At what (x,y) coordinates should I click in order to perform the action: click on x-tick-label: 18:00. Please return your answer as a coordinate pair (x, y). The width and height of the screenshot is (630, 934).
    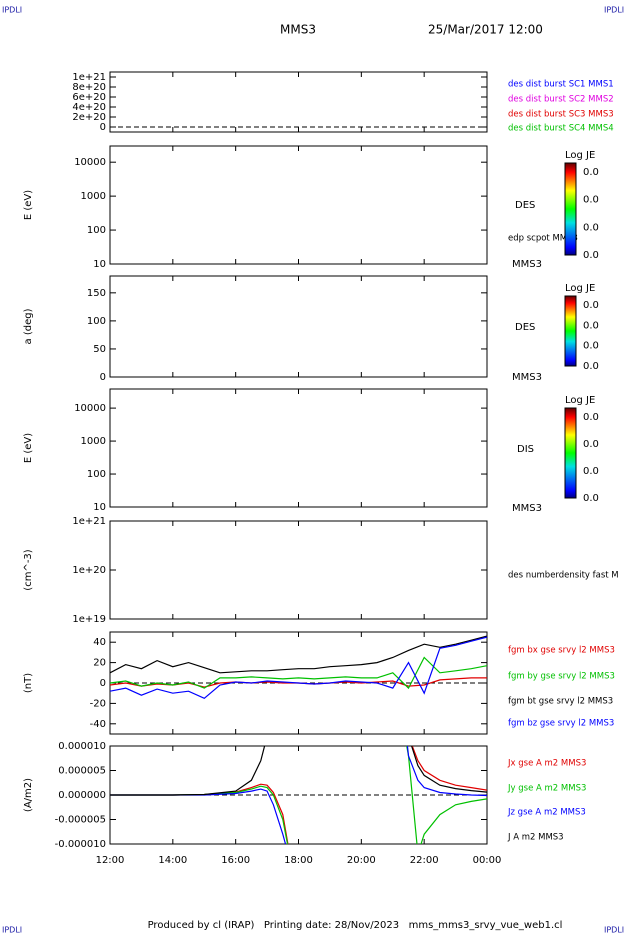
    Looking at the image, I should click on (298, 860).